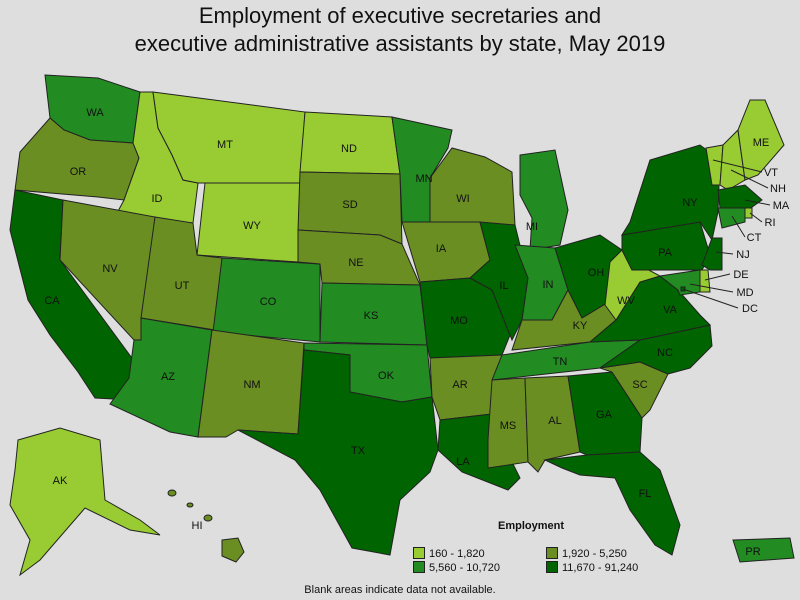  Describe the element at coordinates (770, 223) in the screenshot. I see `state-label-ri: RI` at that location.